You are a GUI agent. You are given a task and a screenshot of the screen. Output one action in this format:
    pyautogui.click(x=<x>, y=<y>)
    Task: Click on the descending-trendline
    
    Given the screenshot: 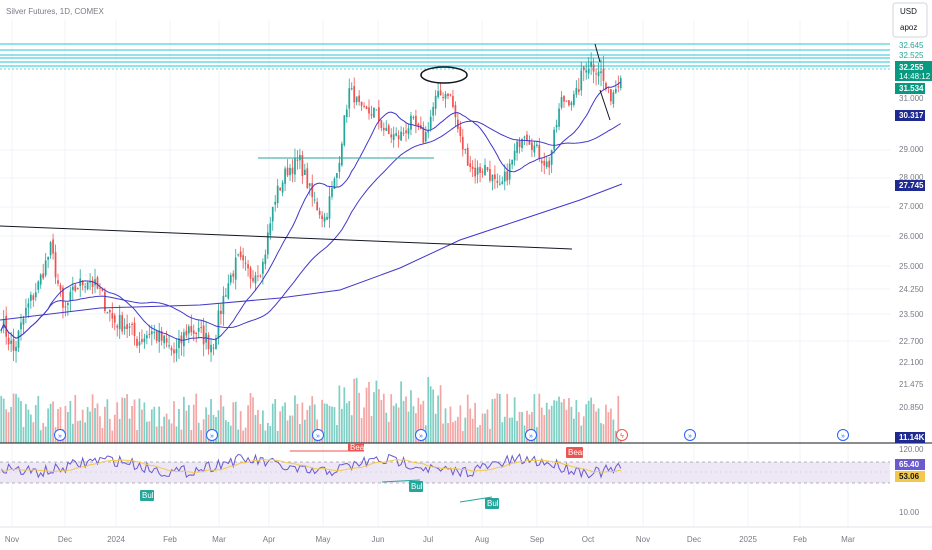 What is the action you would take?
    pyautogui.click(x=286, y=237)
    